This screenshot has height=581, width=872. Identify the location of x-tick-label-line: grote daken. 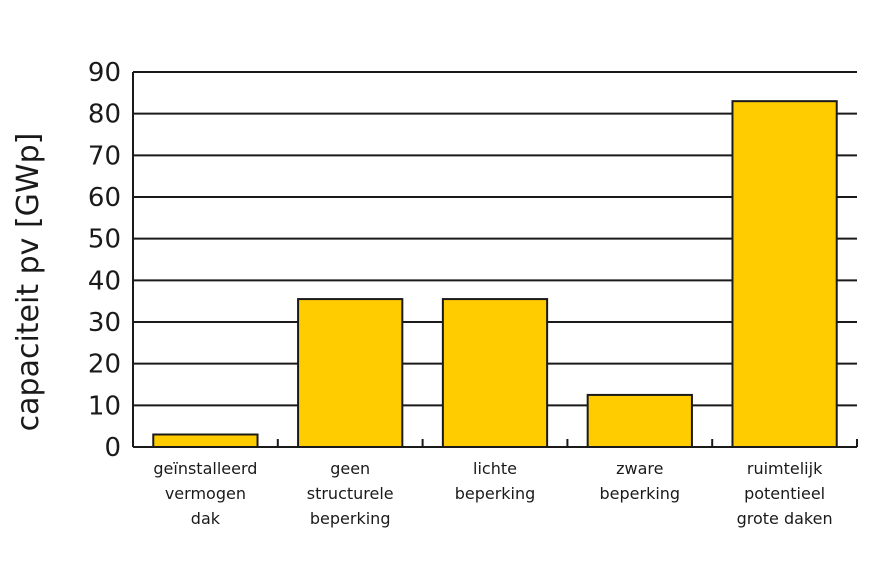
(785, 518).